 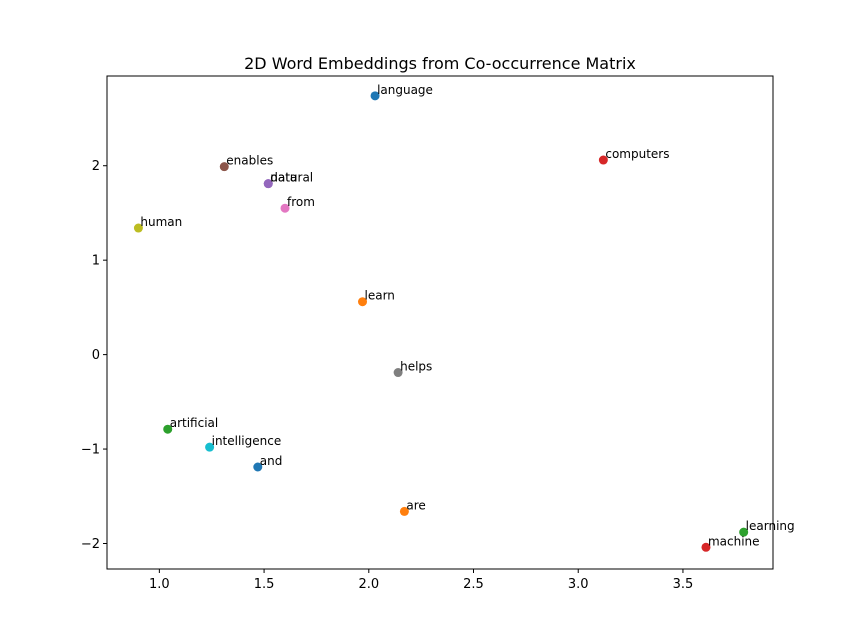 I want to click on data-point-natural, so click(x=268, y=184).